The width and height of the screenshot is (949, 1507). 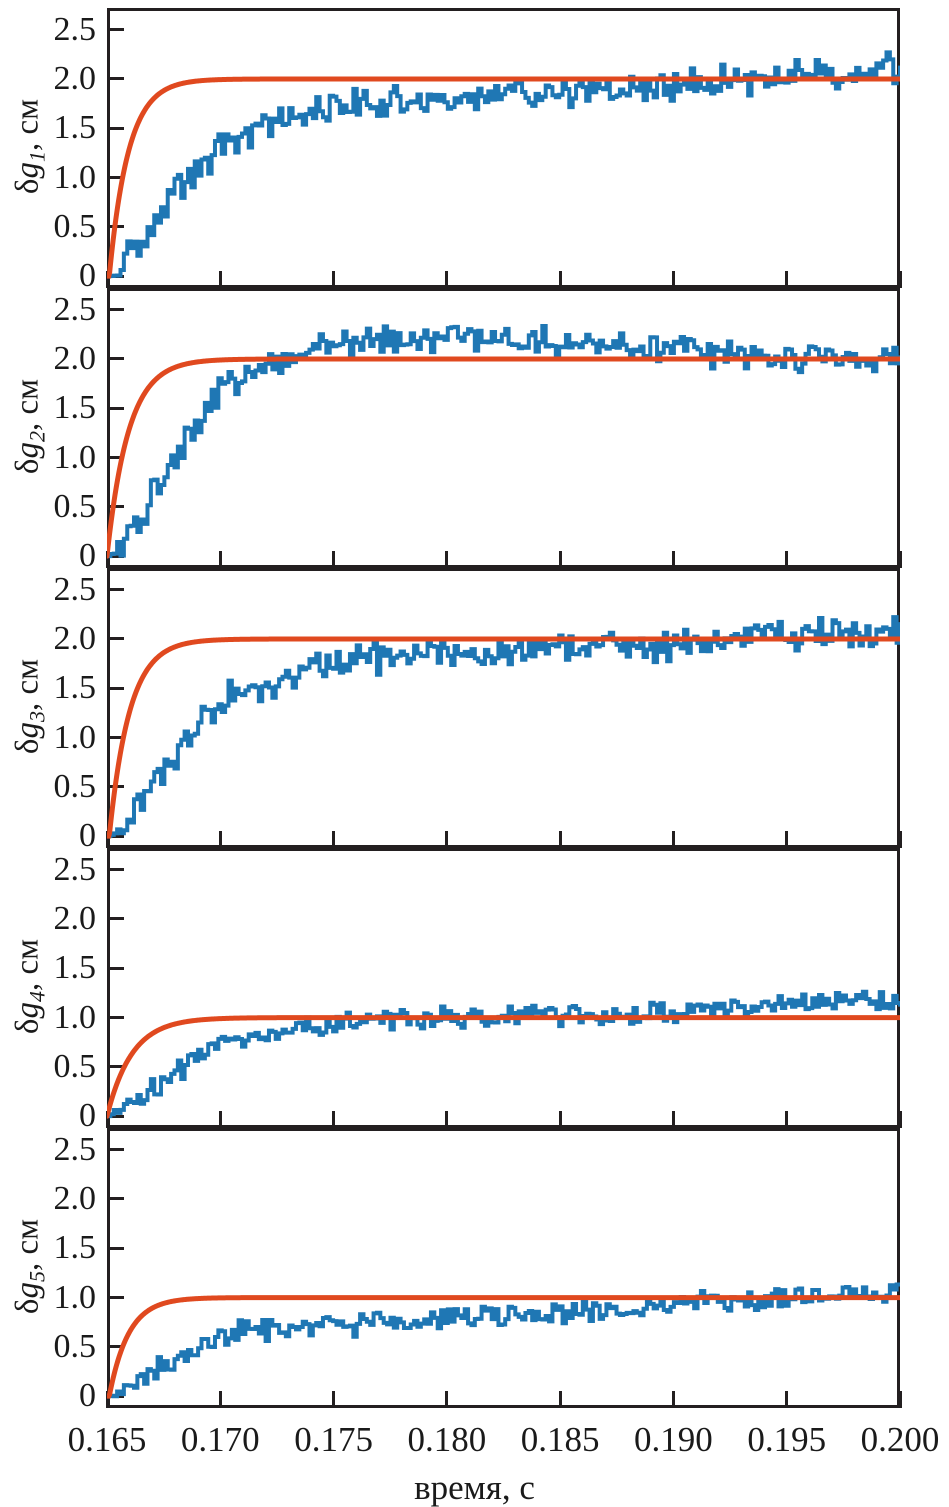 What do you see at coordinates (787, 1439) in the screenshot?
I see `x-tick-label: 0.195` at bounding box center [787, 1439].